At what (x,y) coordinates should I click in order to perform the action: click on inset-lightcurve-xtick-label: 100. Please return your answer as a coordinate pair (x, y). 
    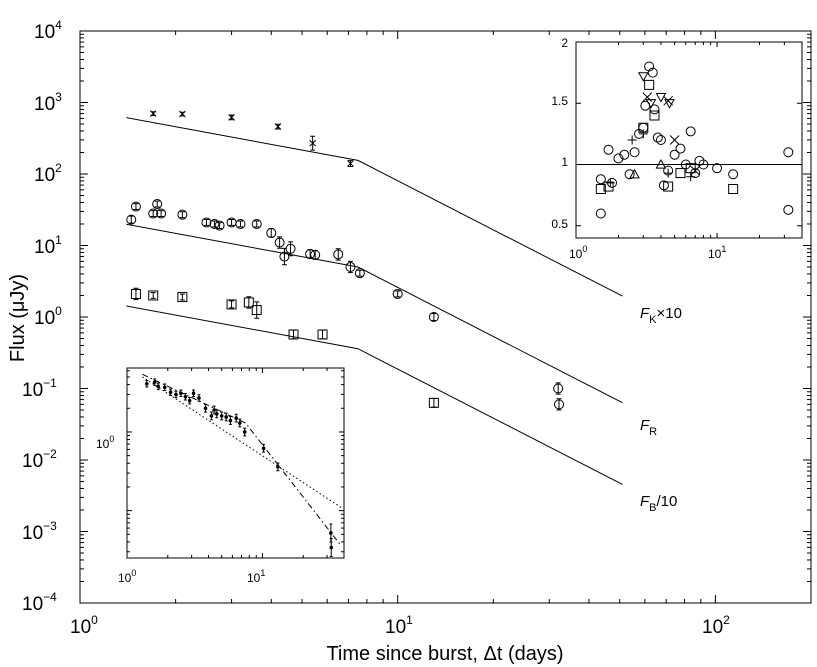
    Looking at the image, I should click on (127, 576).